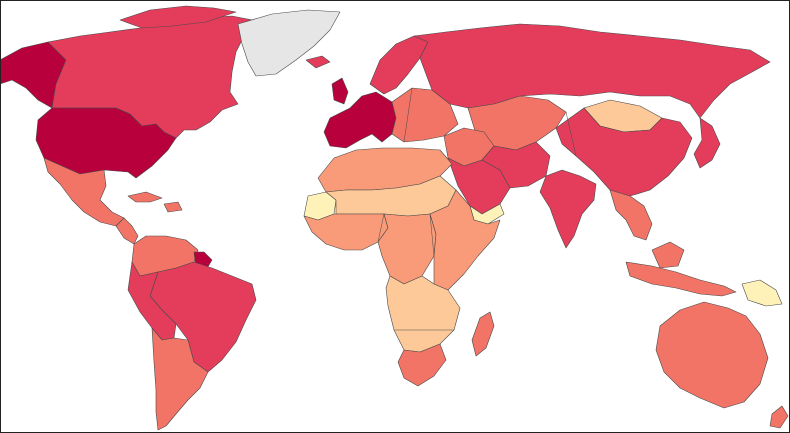 Image resolution: width=790 pixels, height=433 pixels. What do you see at coordinates (127, 231) in the screenshot?
I see `region-central-america` at bounding box center [127, 231].